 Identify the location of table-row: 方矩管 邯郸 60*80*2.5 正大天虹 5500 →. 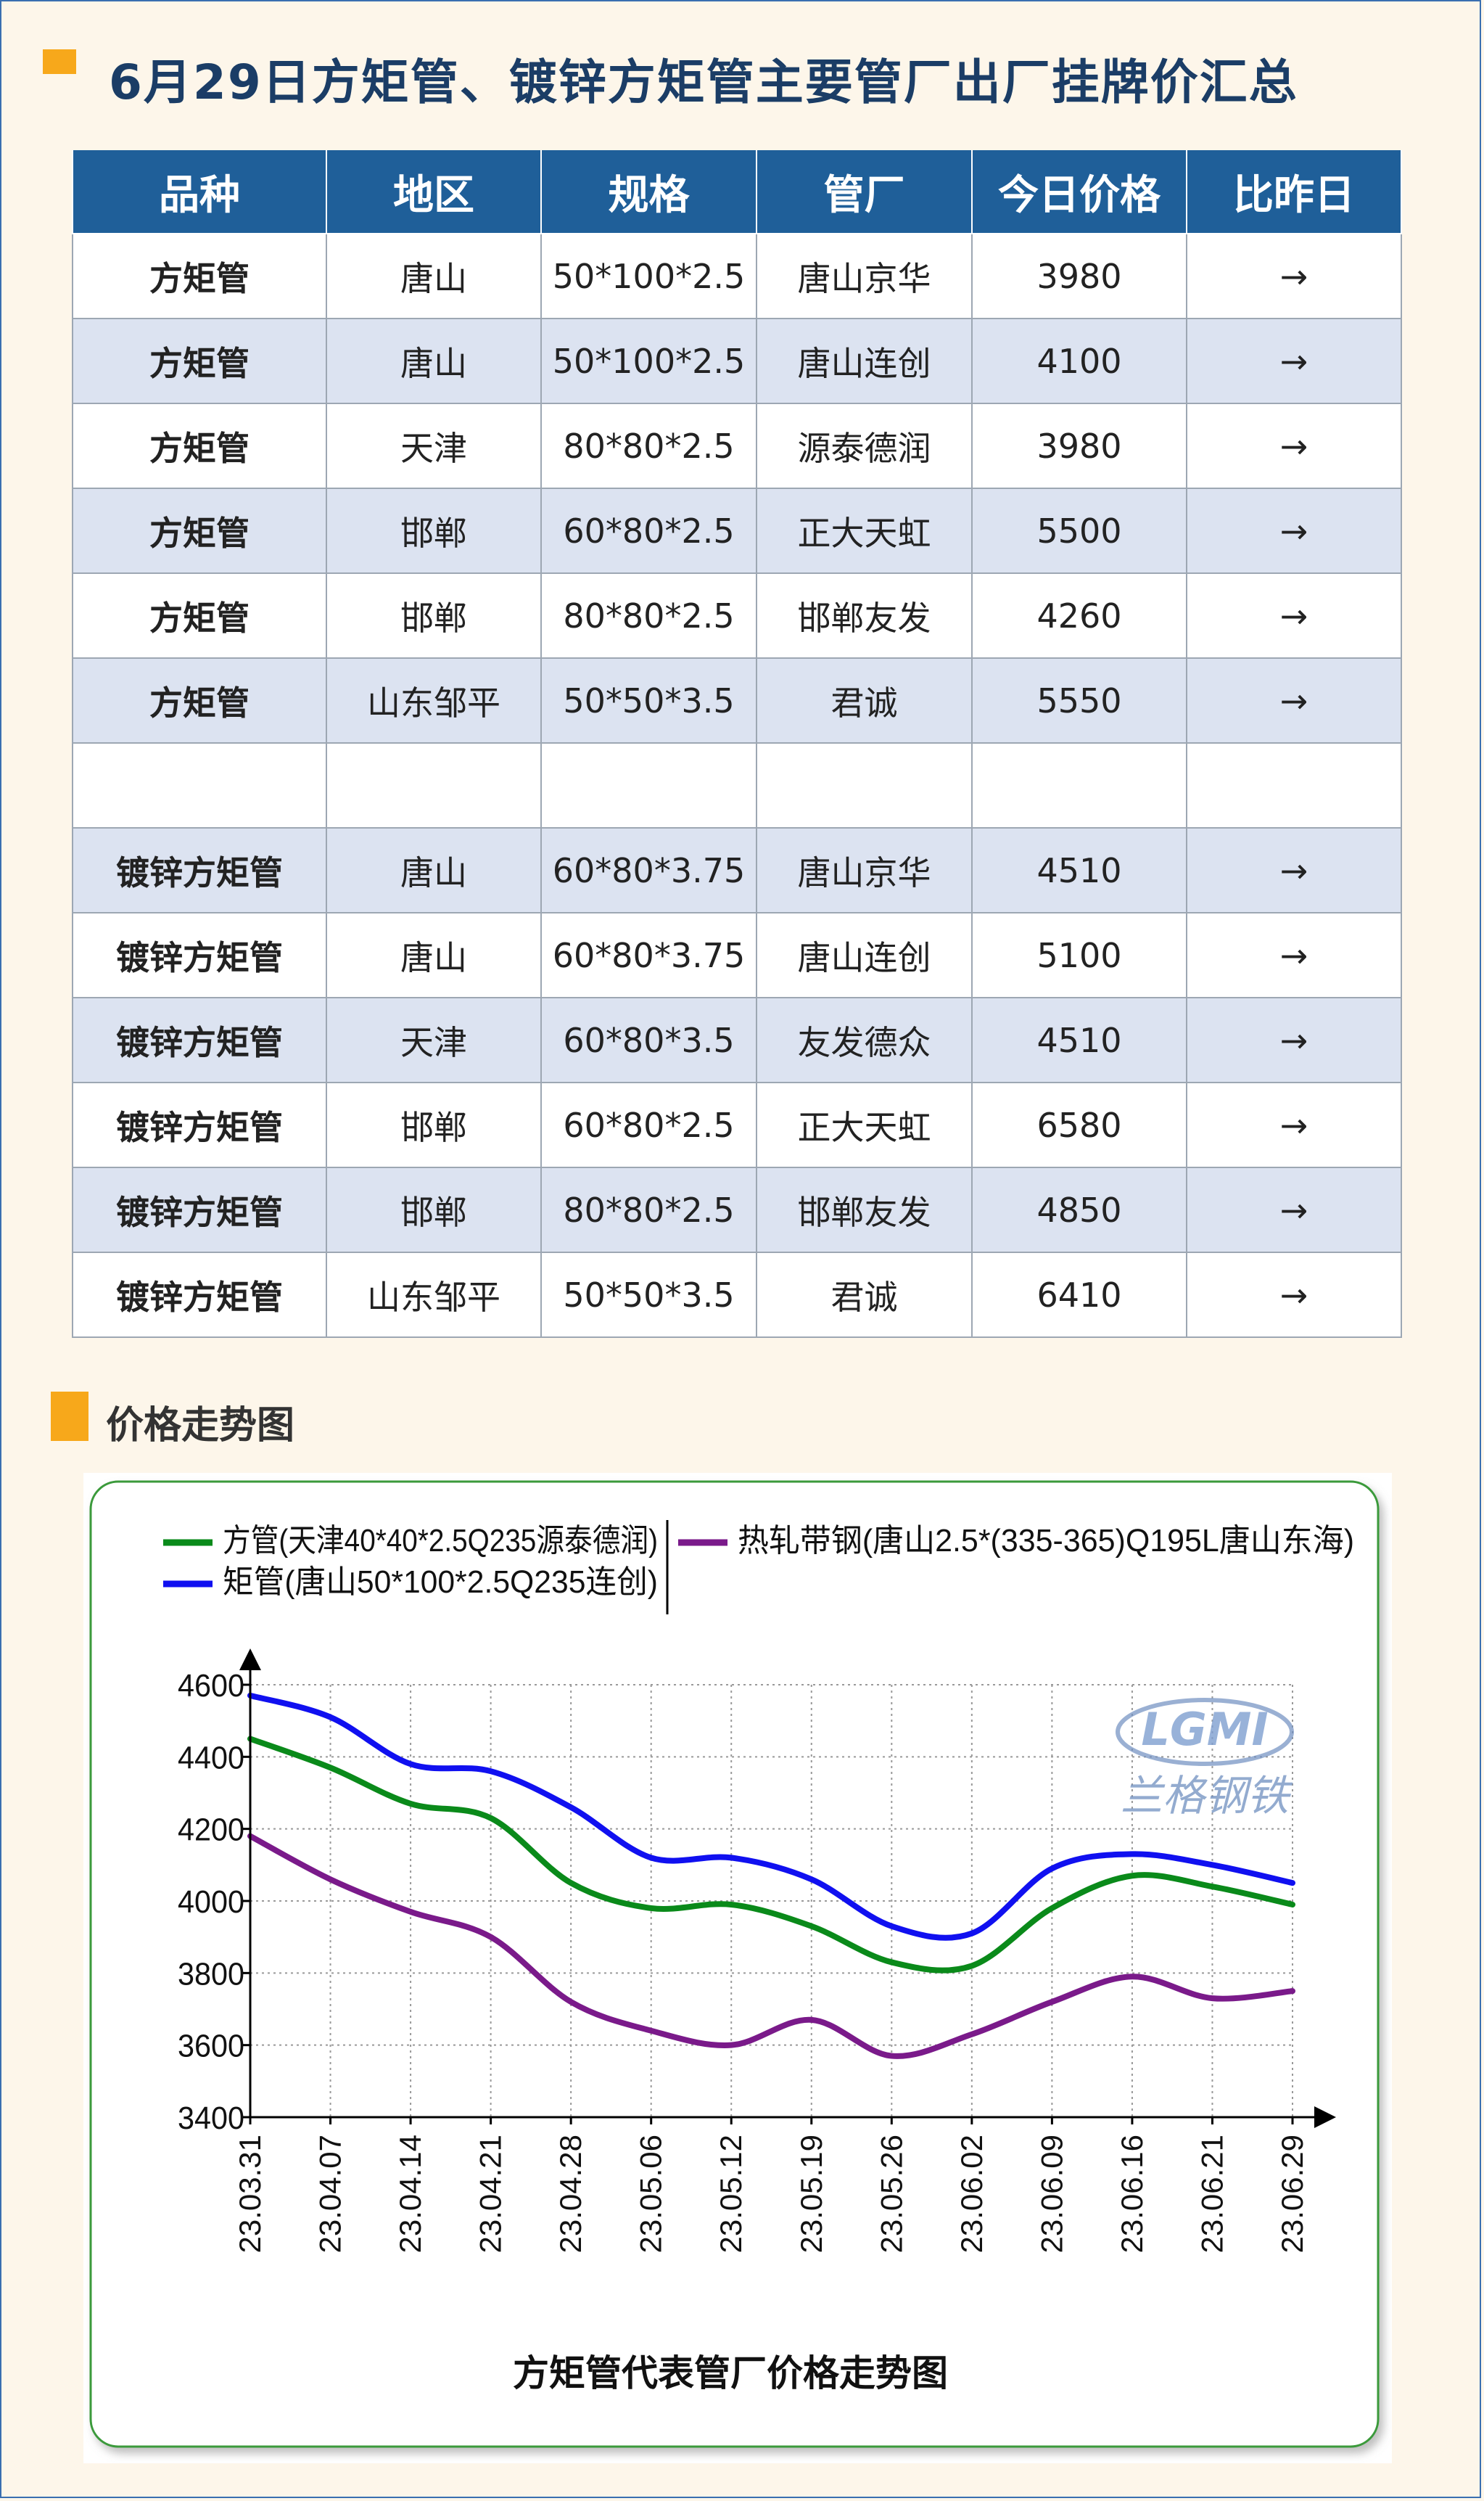
(737, 531).